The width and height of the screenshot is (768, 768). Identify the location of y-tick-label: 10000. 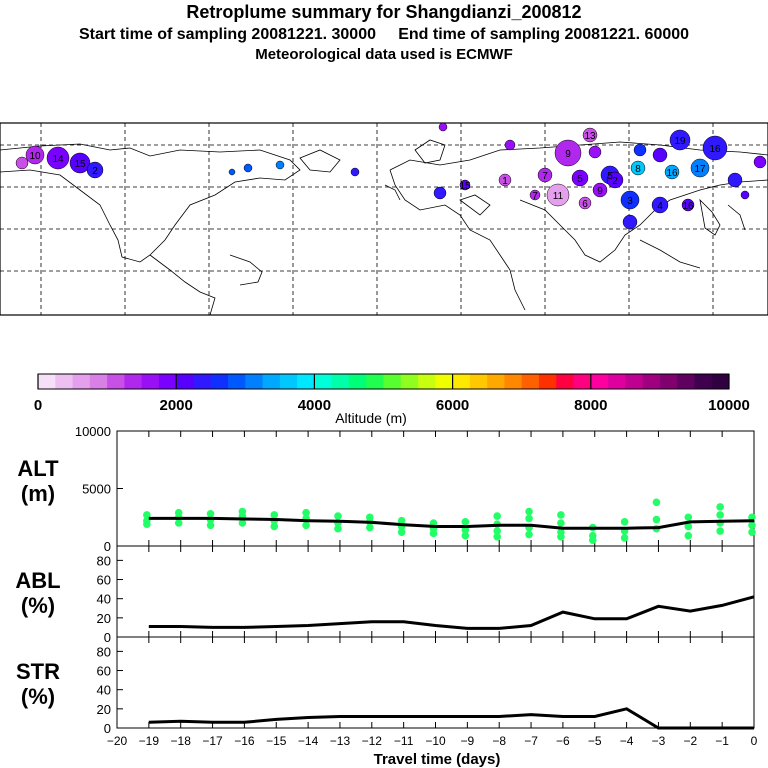
(93, 431).